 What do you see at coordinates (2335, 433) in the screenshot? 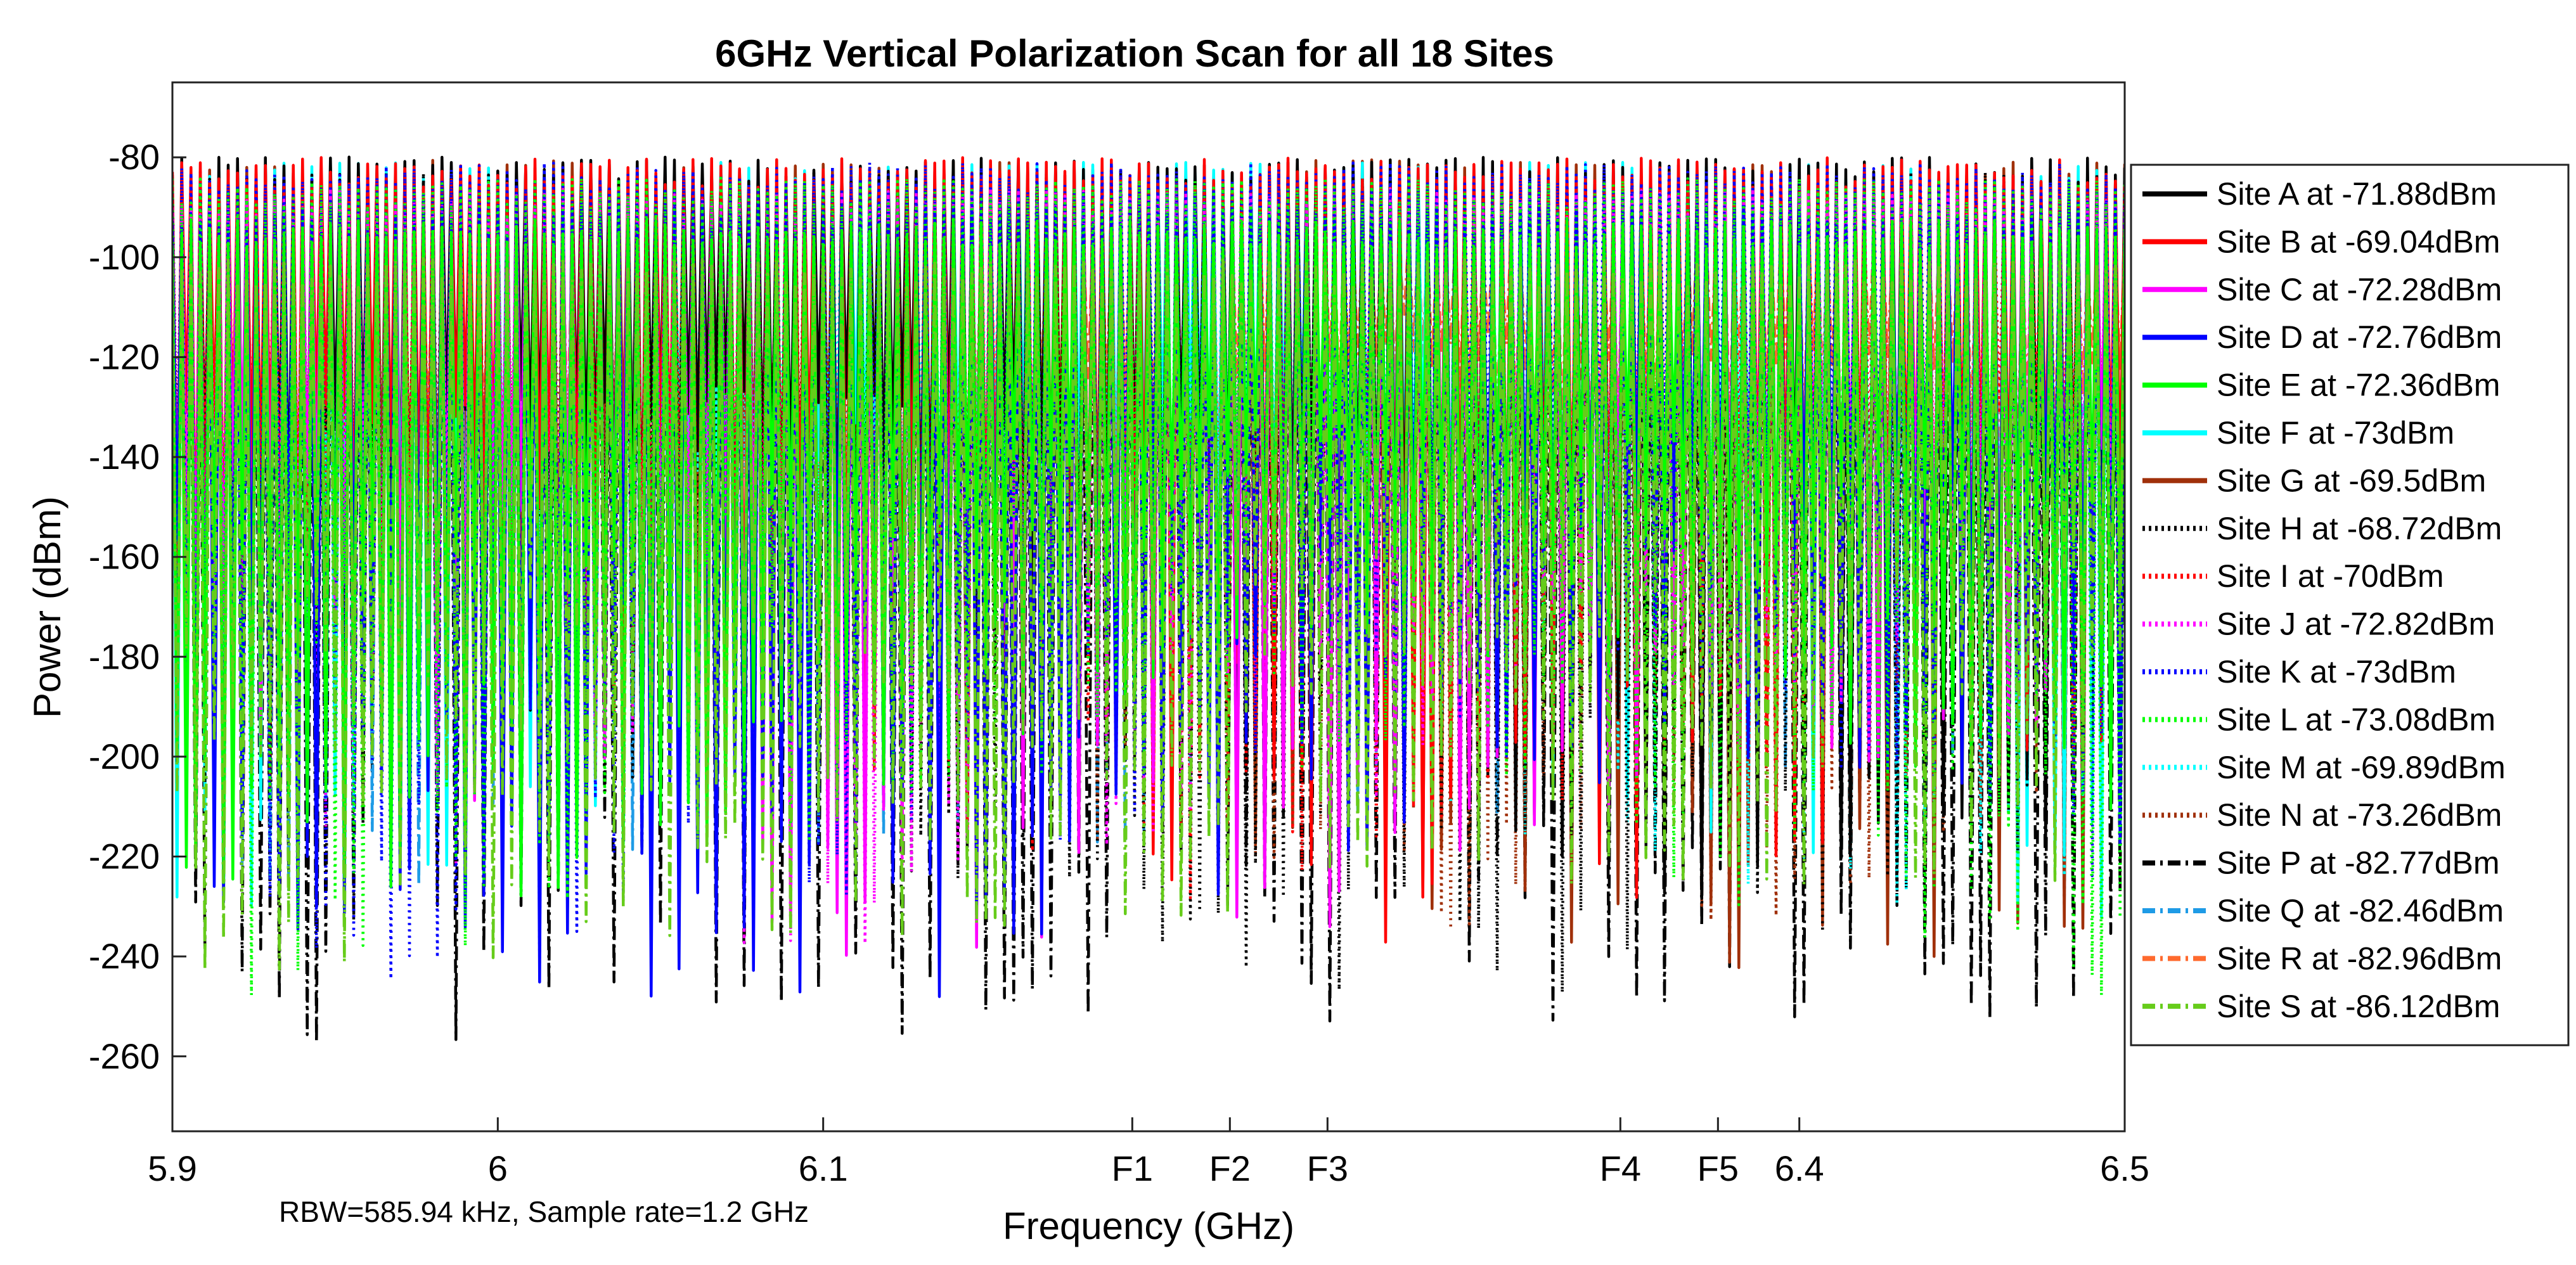
I see `legend-entry: Site F at -73dBm` at bounding box center [2335, 433].